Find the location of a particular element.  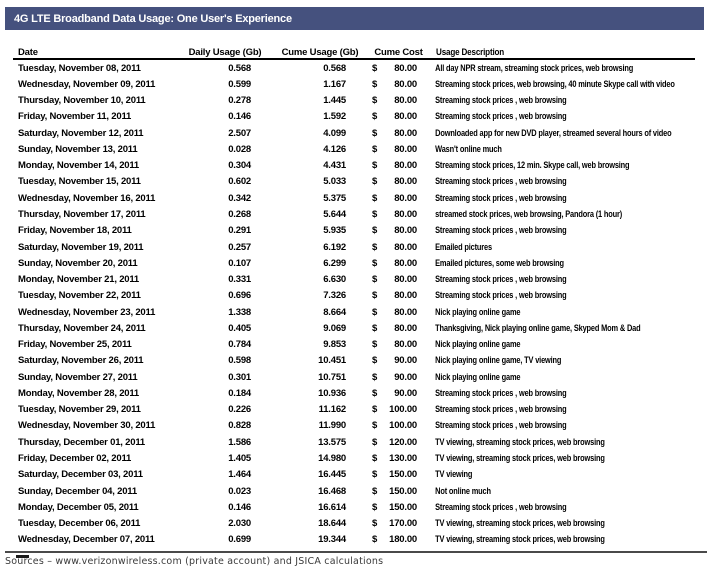

cell-daily-usage: 1.405 is located at coordinates (239, 458).